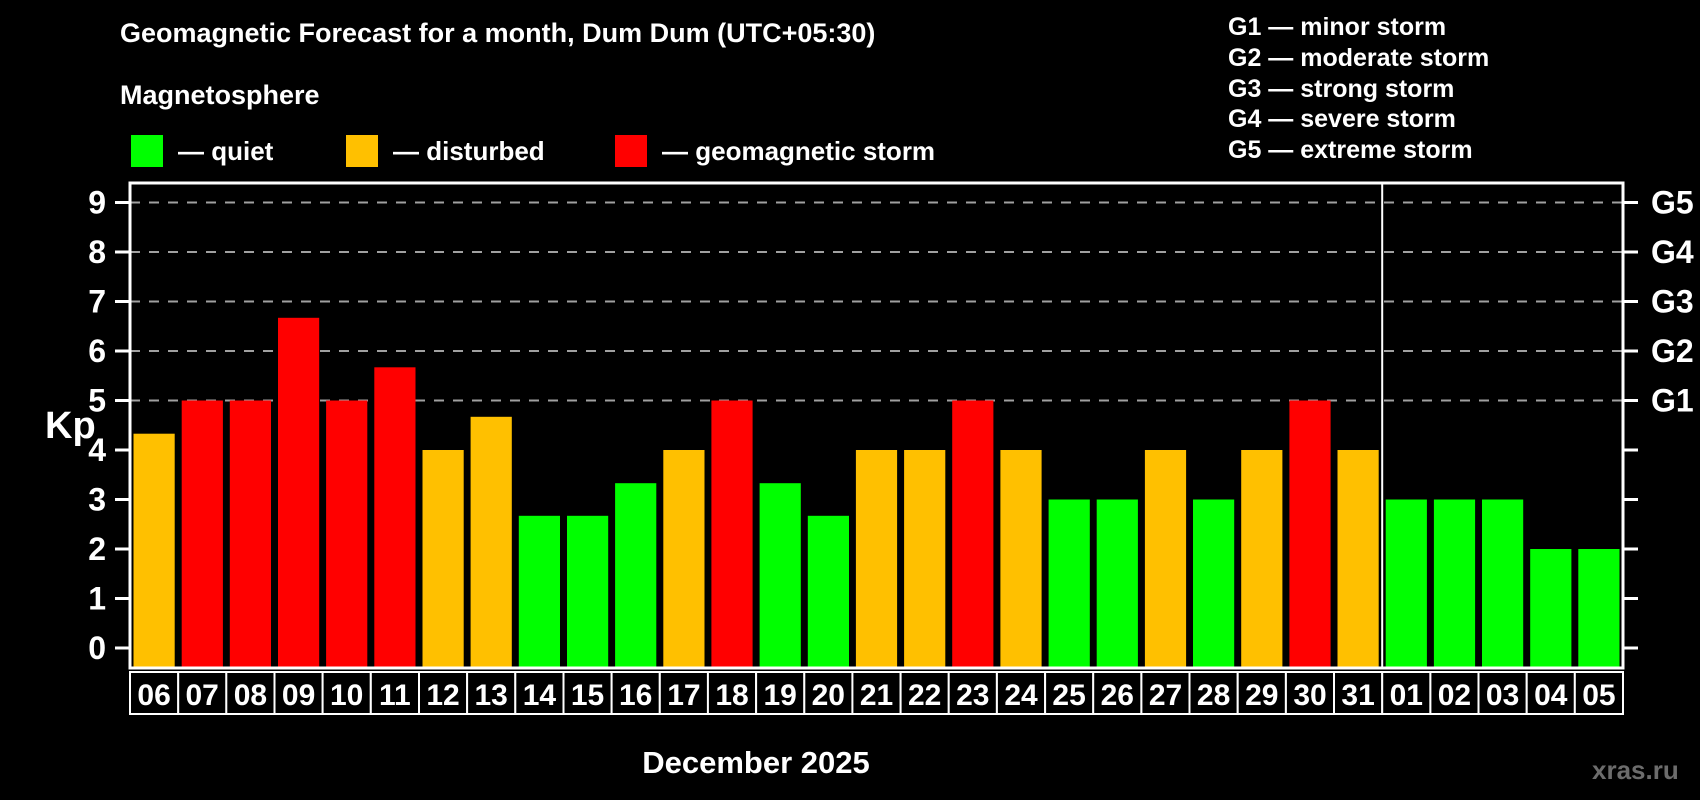 The image size is (1700, 800). What do you see at coordinates (540, 695) in the screenshot?
I see `day-label-14: 14` at bounding box center [540, 695].